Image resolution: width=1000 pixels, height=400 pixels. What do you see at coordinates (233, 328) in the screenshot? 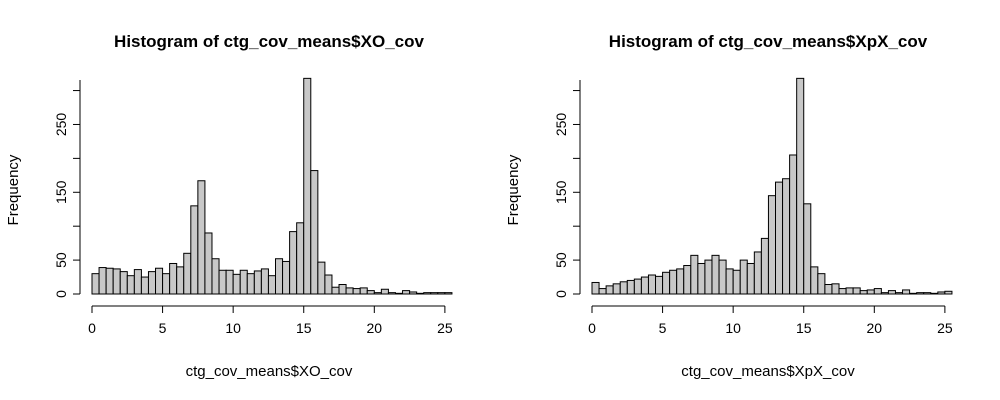
I see `x-tick-label: 10` at bounding box center [233, 328].